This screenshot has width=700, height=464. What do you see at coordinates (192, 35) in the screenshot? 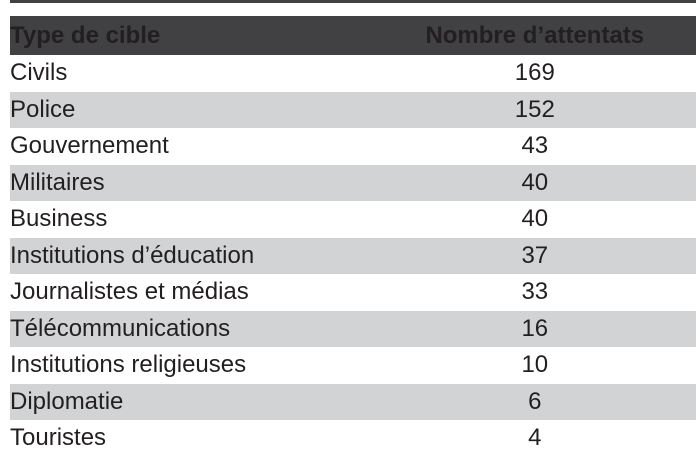
I see `column-header-target-type: Type de cible` at bounding box center [192, 35].